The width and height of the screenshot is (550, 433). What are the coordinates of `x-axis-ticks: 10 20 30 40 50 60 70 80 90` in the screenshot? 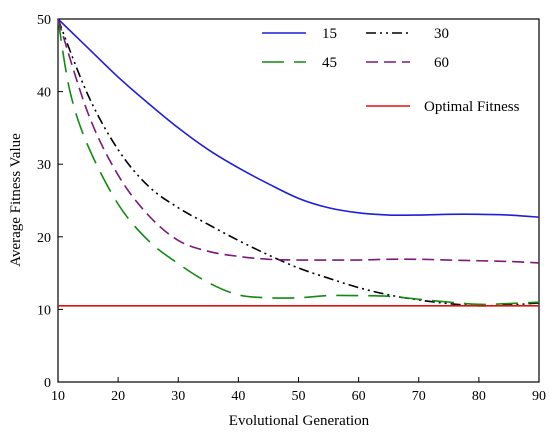 It's located at (298, 390).